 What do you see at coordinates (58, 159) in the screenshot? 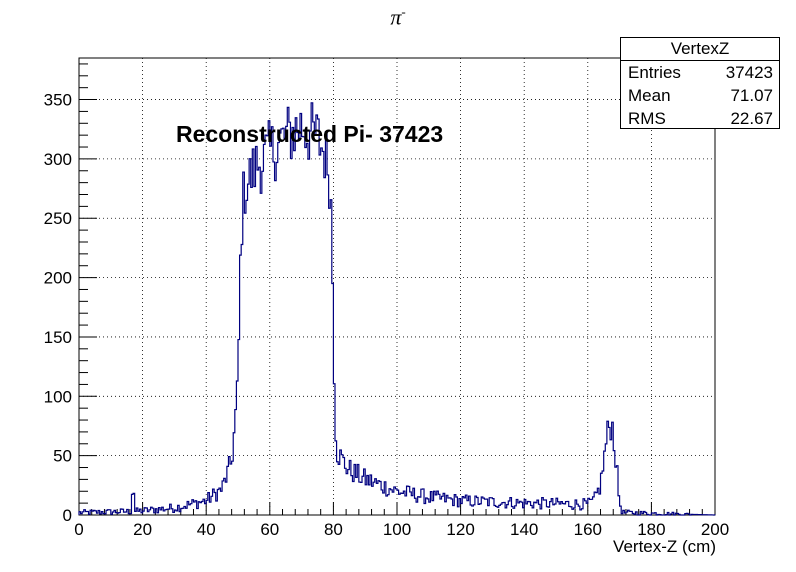
I see `y-tick-label: 300` at bounding box center [58, 159].